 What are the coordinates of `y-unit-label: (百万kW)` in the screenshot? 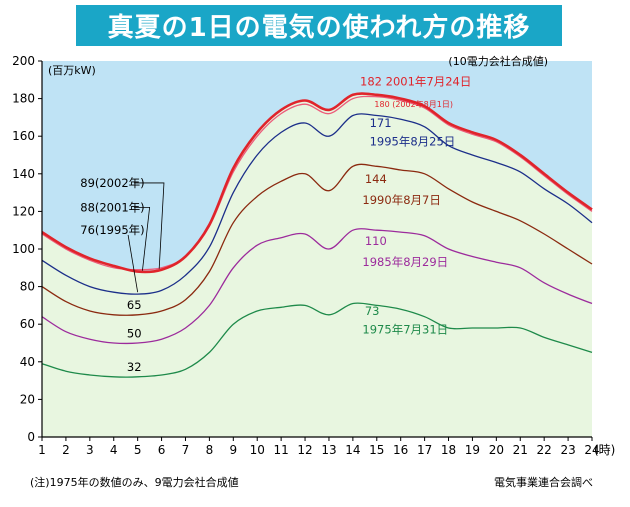 It's located at (72, 70).